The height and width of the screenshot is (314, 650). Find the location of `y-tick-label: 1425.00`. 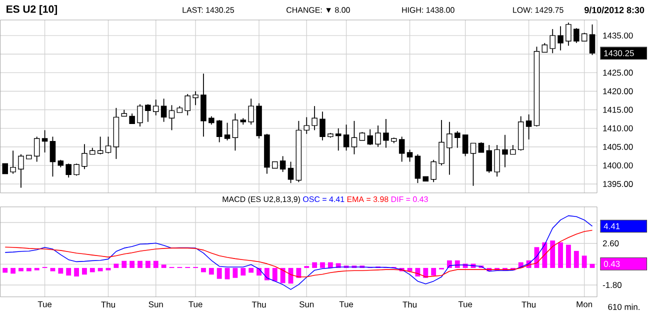

y-tick-label: 1425.00 is located at coordinates (618, 73).